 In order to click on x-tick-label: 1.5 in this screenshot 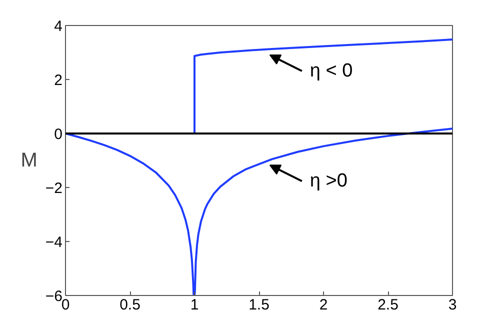, I will do `click(259, 305)`.